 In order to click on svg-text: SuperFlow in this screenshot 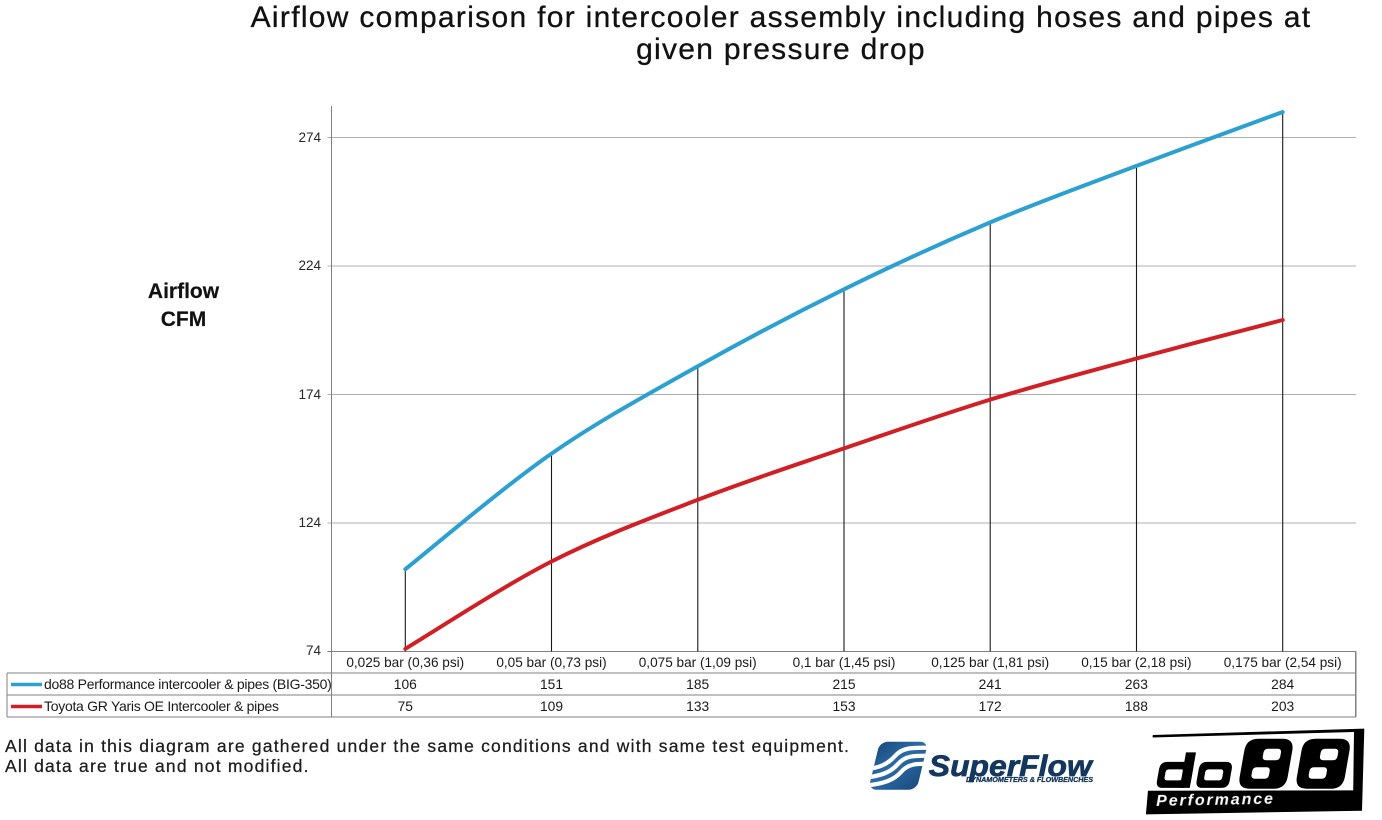, I will do `click(1011, 766)`.